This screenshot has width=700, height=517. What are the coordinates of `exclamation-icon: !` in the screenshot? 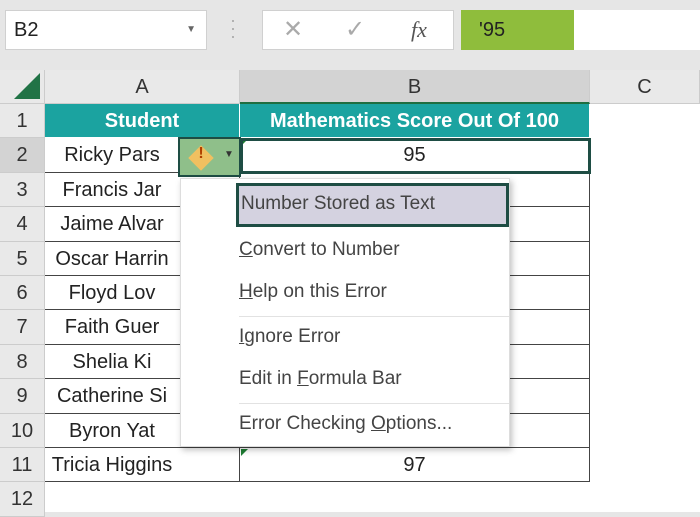 It's located at (201, 153).